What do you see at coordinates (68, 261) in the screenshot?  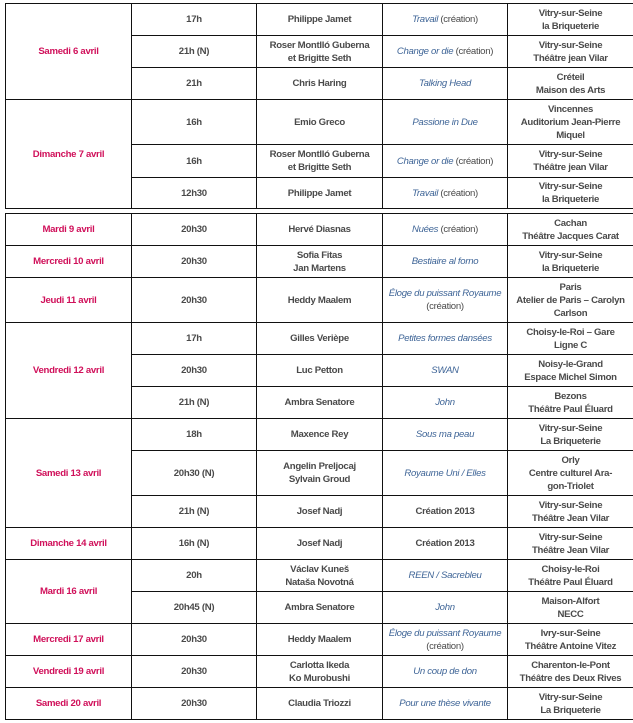 I see `day-cell: Mercredi 10 avril` at bounding box center [68, 261].